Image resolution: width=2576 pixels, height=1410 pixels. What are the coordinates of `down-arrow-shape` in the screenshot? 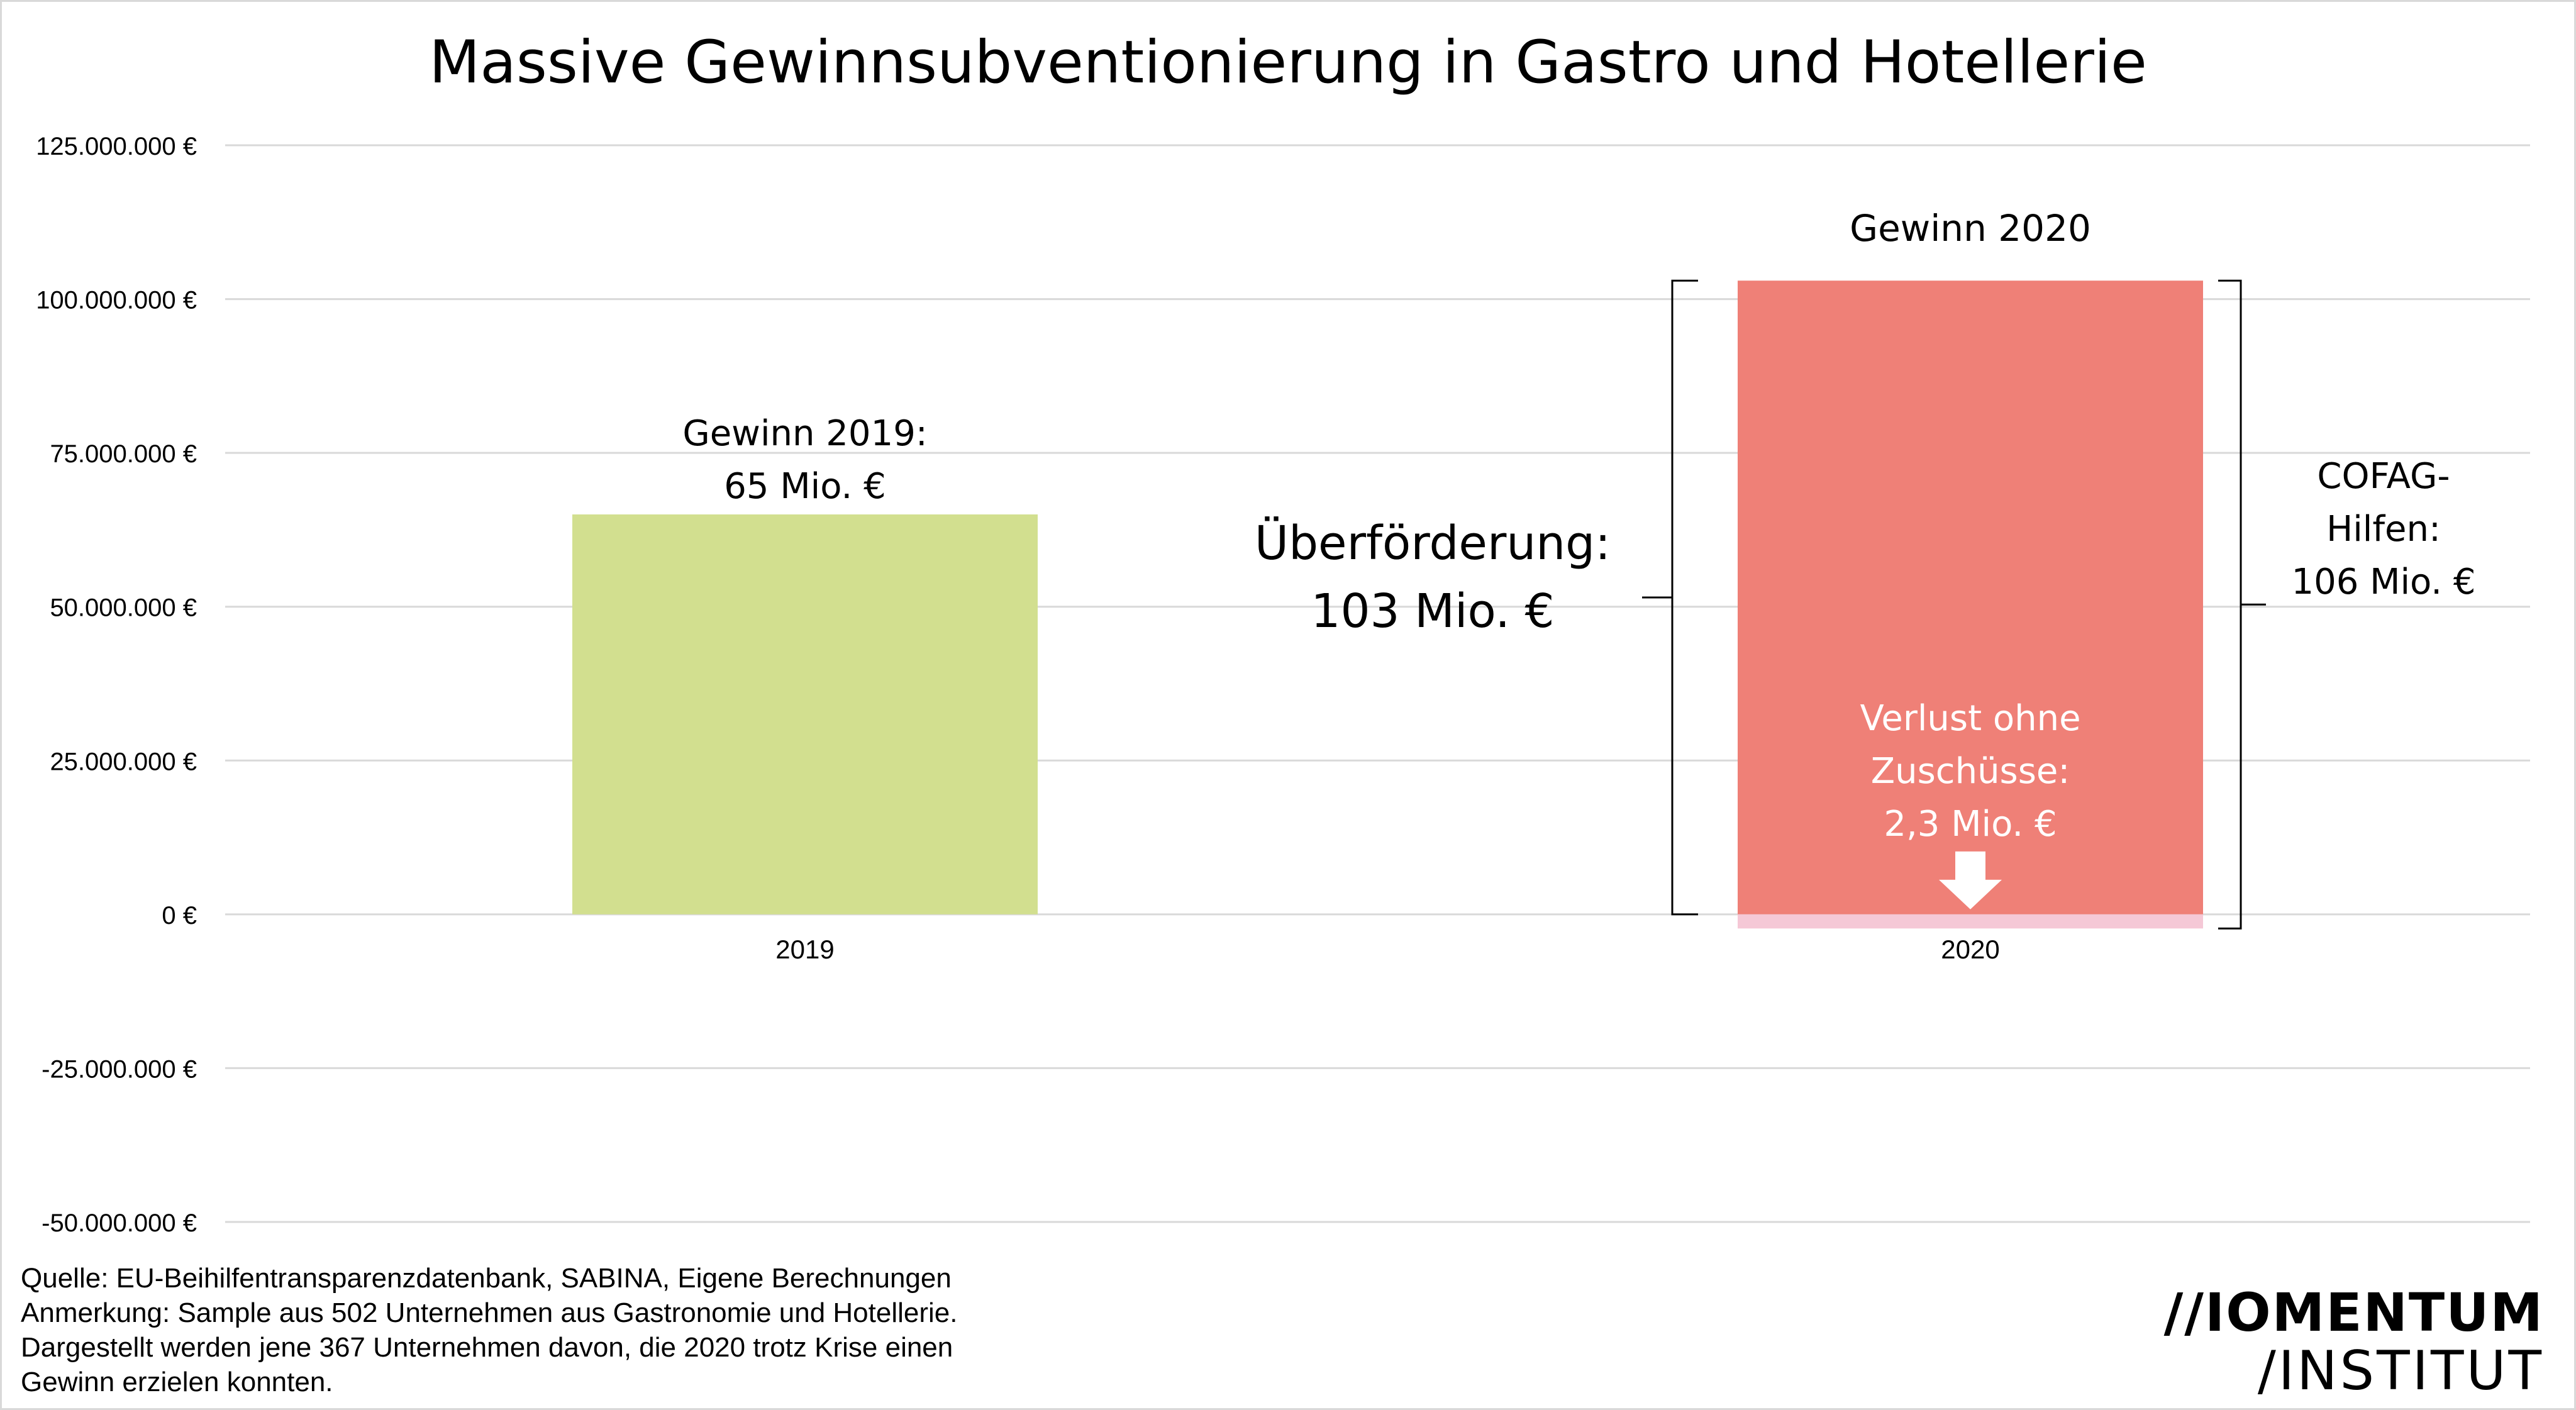 It's located at (1970, 880).